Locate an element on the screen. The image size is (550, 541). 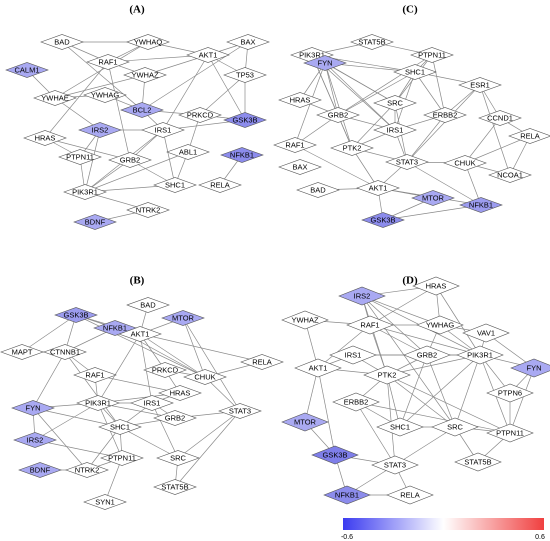
node-label: VAV1 is located at coordinates (486, 332).